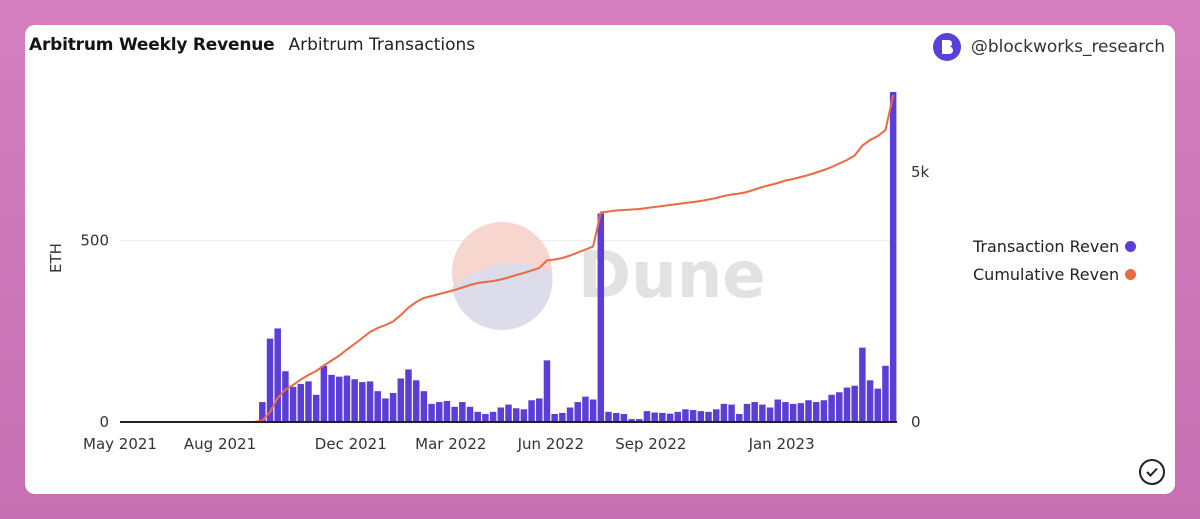  Describe the element at coordinates (502, 297) in the screenshot. I see `watermark-circle-bottom` at that location.